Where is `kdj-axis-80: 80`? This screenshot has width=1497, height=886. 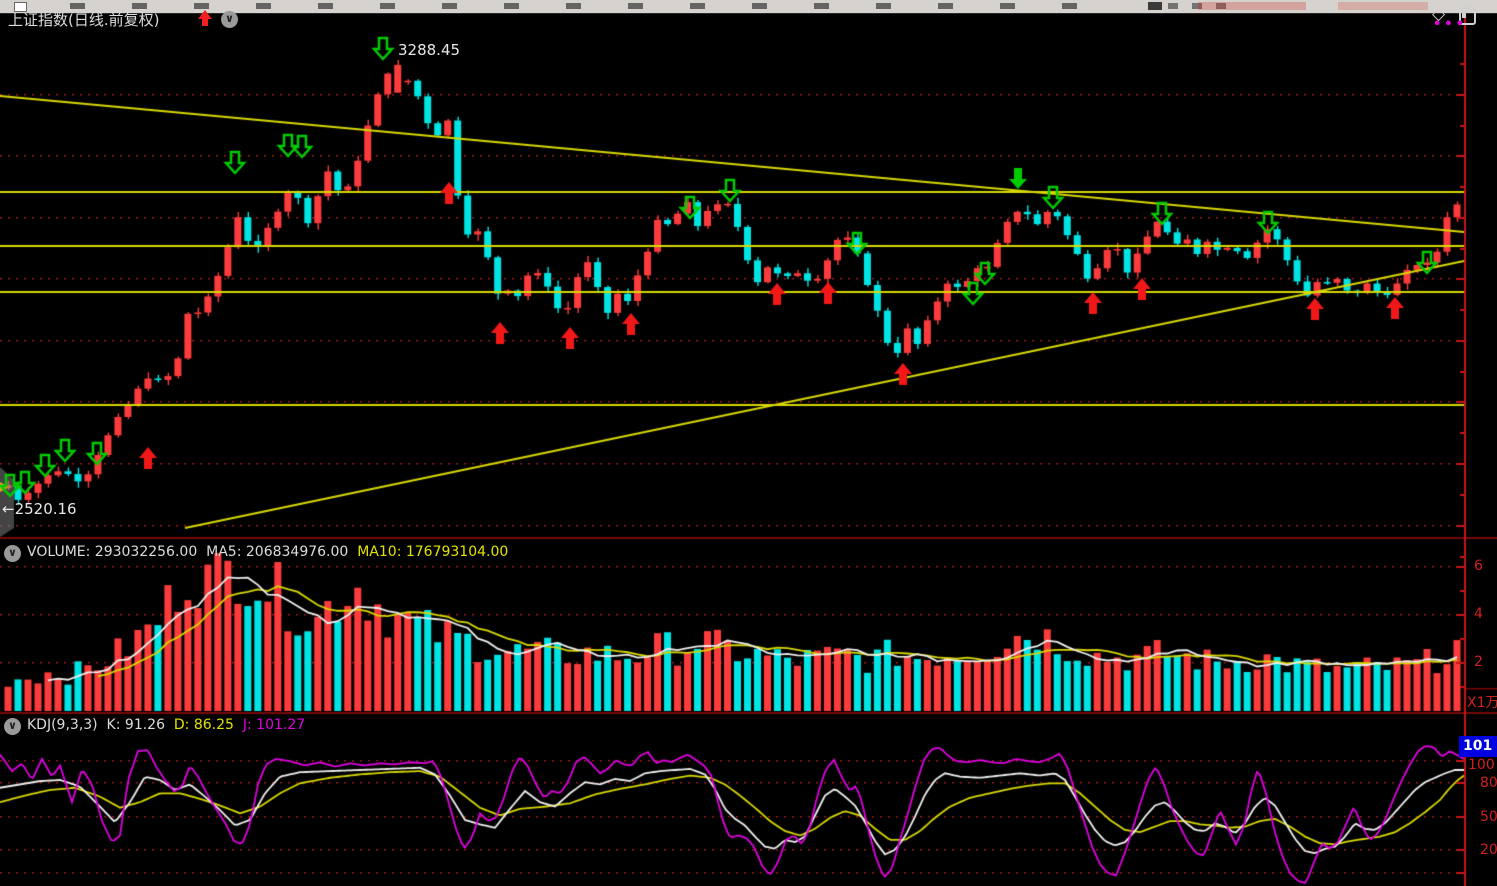
kdj-axis-80: 80 is located at coordinates (1488, 783).